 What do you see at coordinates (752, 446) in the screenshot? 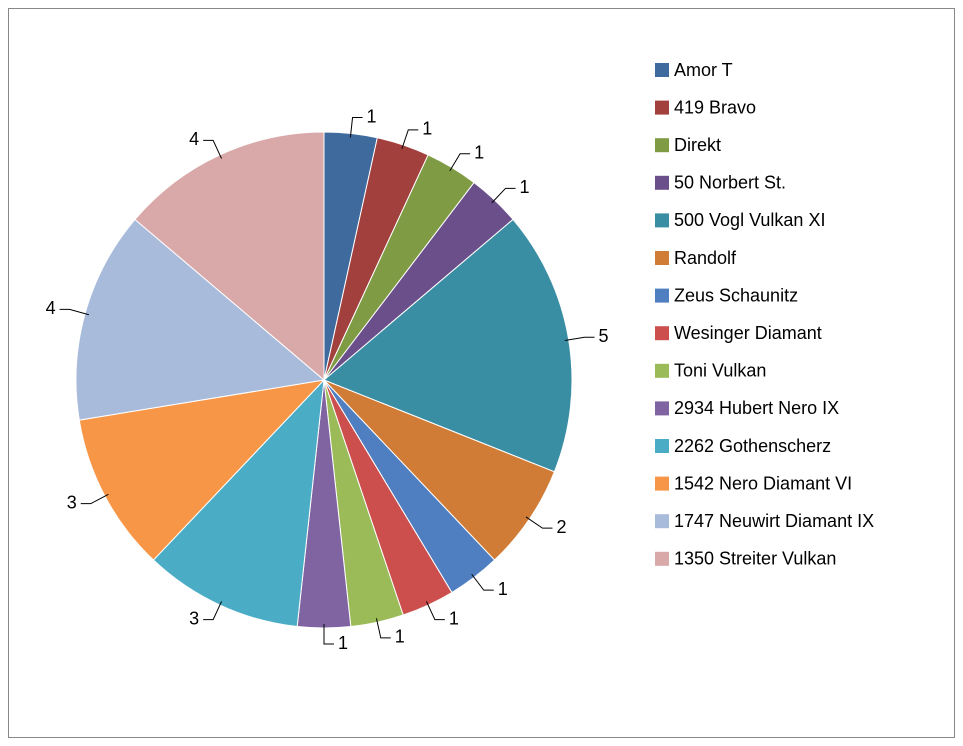
I see `legend-label: 2262 Gothenscherz` at bounding box center [752, 446].